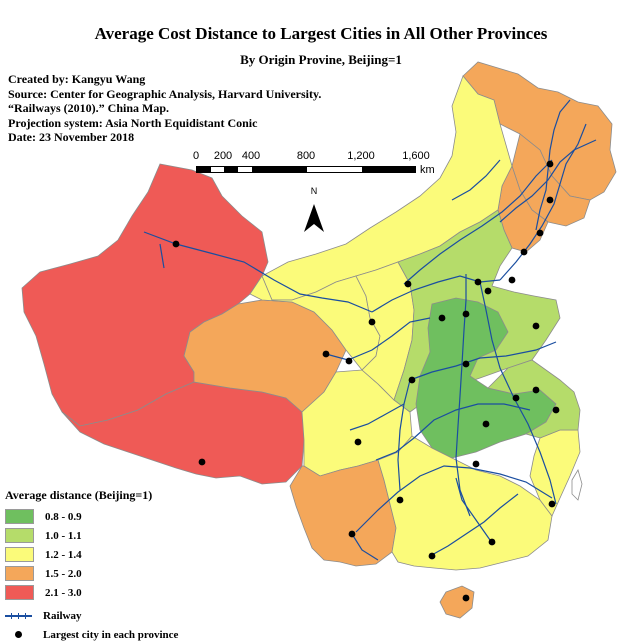 This screenshot has width=642, height=644. I want to click on north-arrow-label: N, so click(314, 191).